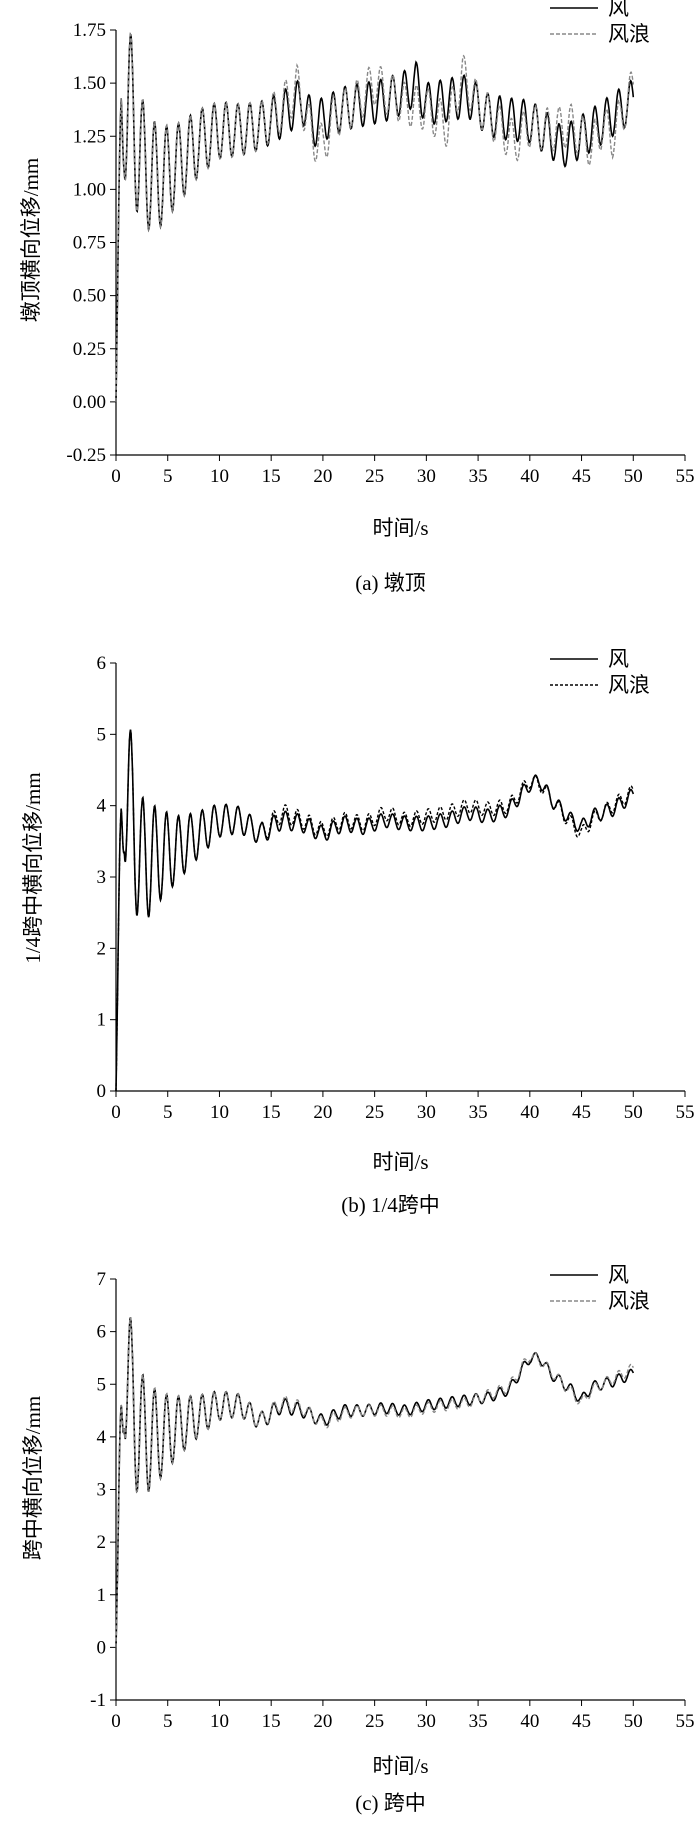  Describe the element at coordinates (89, 136) in the screenshot. I see `y-tick-label: 1.25` at that location.